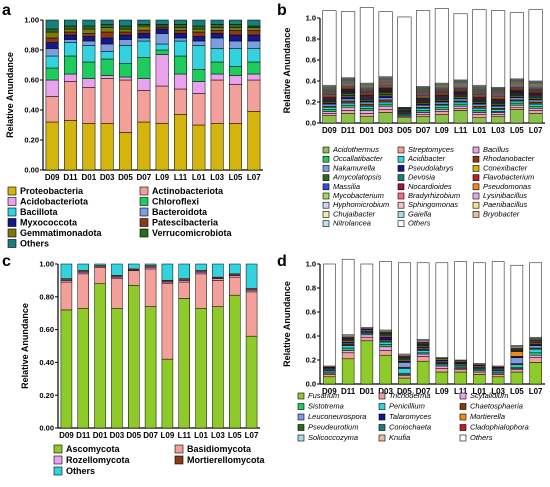 This screenshot has height=487, width=550. Describe the element at coordinates (341, 186) in the screenshot. I see `legend-item: Massilia` at that location.